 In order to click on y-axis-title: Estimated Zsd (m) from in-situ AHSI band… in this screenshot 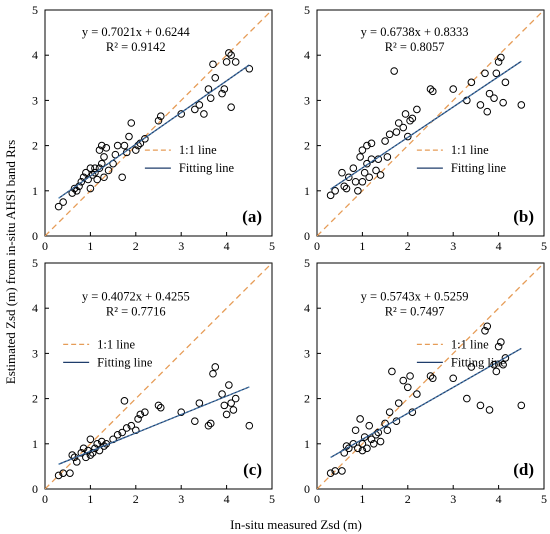, I will do `click(10, 262)`.